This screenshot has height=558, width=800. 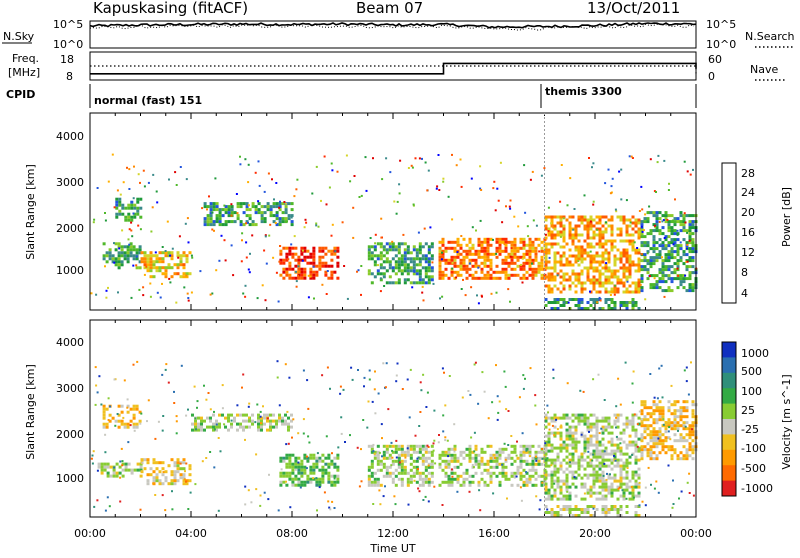 I want to click on vel-cbar-tick-100: 100, so click(x=751, y=391).